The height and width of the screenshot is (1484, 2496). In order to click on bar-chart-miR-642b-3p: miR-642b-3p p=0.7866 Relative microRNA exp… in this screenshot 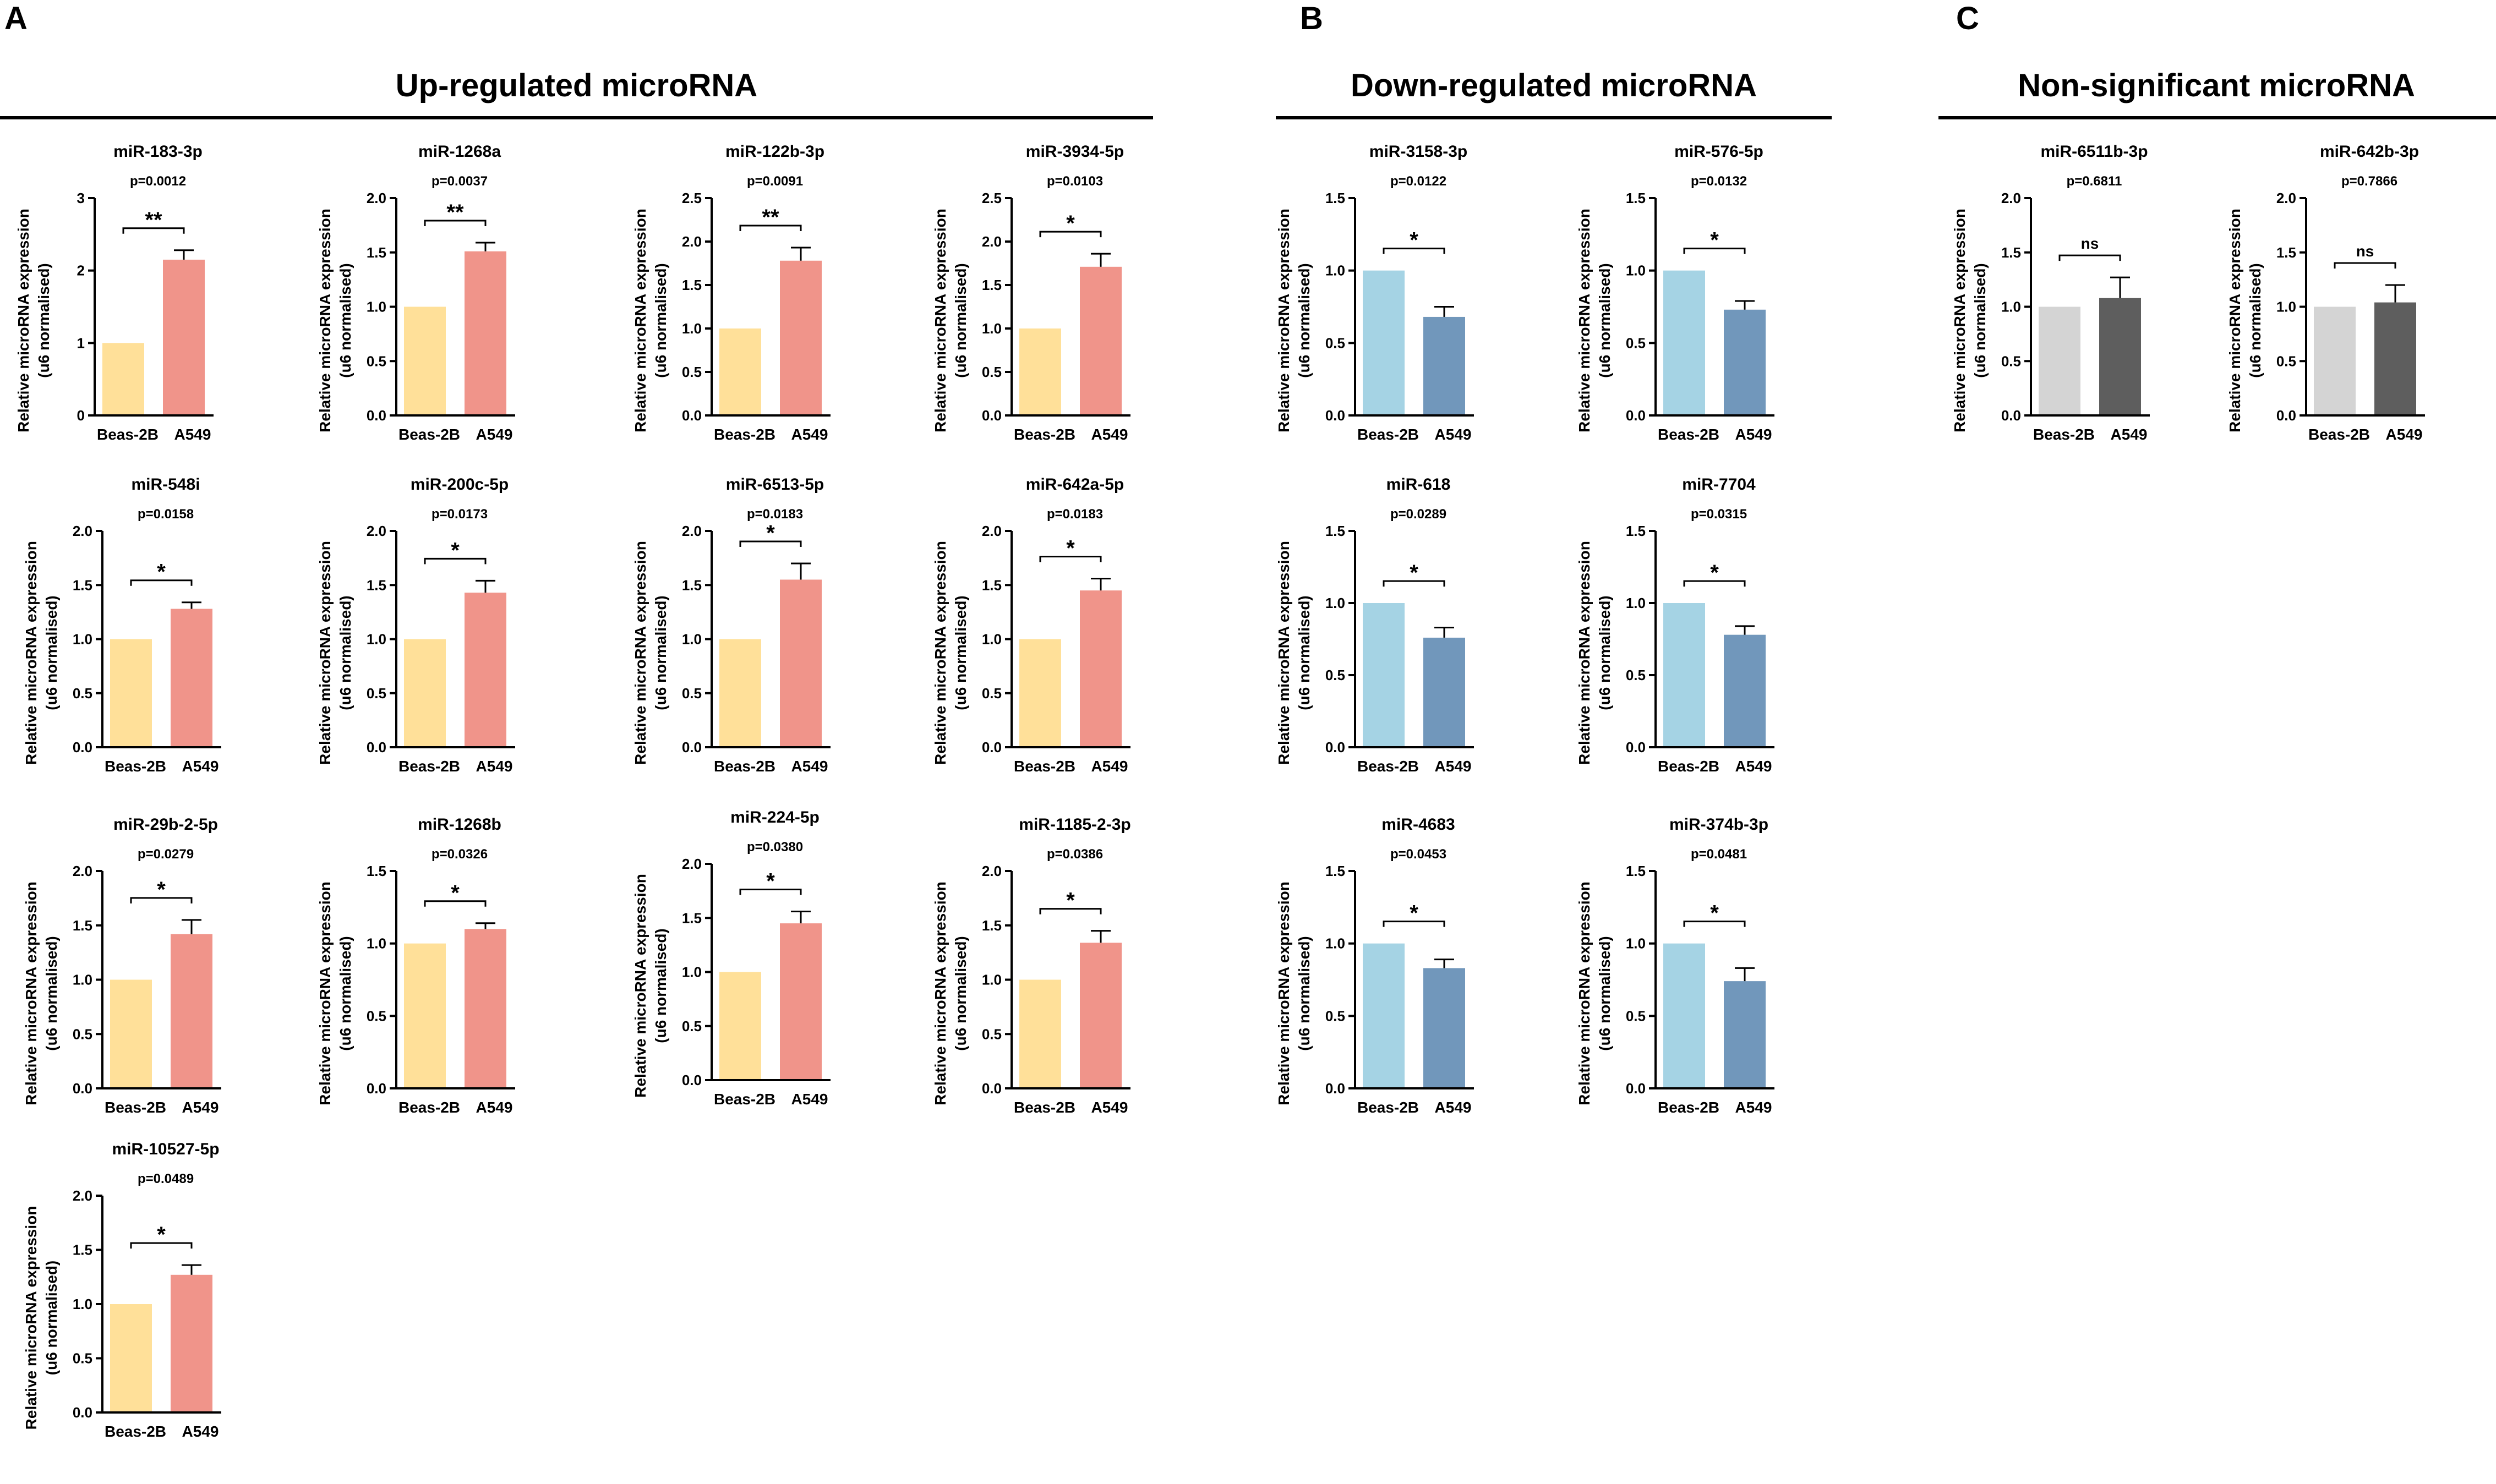, I will do `click(2325, 293)`.